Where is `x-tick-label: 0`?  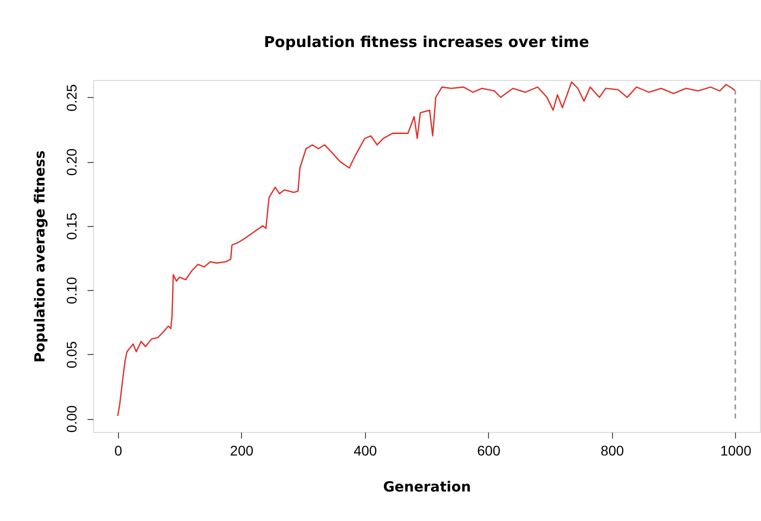
x-tick-label: 0 is located at coordinates (118, 450).